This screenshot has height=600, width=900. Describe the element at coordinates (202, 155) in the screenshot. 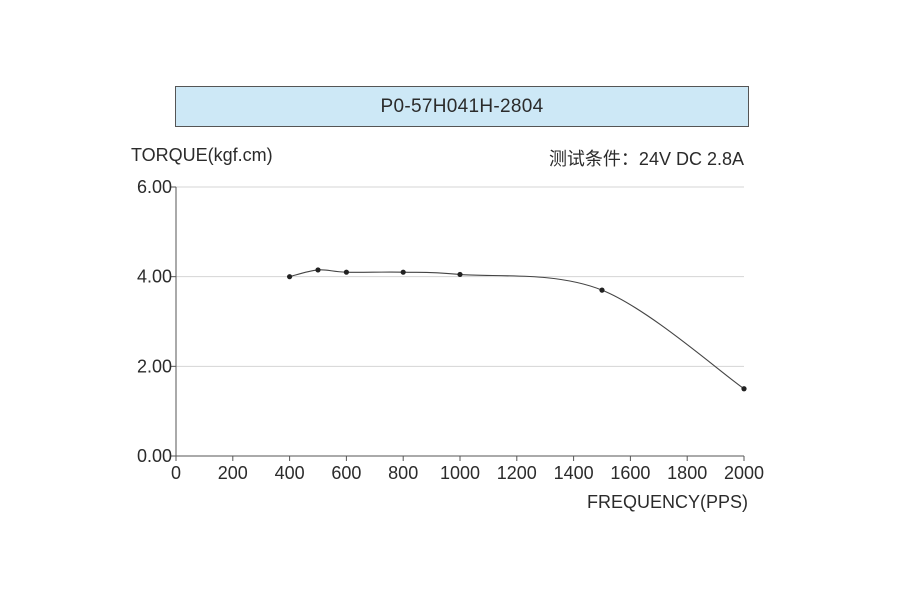

I see `y-axis-title: TORQUE(kgf.cm)` at that location.